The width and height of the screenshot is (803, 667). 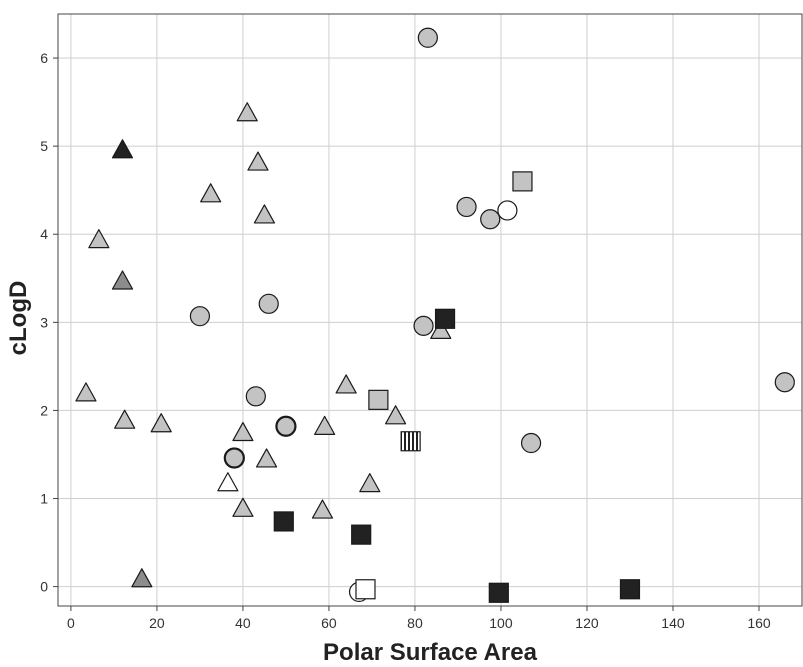 What do you see at coordinates (71, 623) in the screenshot?
I see `x-tick-label: 0` at bounding box center [71, 623].